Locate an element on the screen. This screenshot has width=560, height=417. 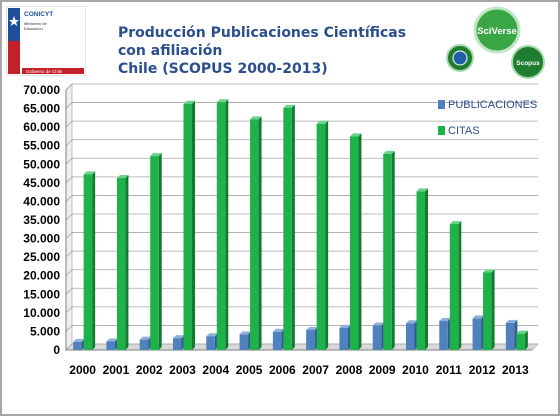
legend-swatch-citas is located at coordinates (441, 130).